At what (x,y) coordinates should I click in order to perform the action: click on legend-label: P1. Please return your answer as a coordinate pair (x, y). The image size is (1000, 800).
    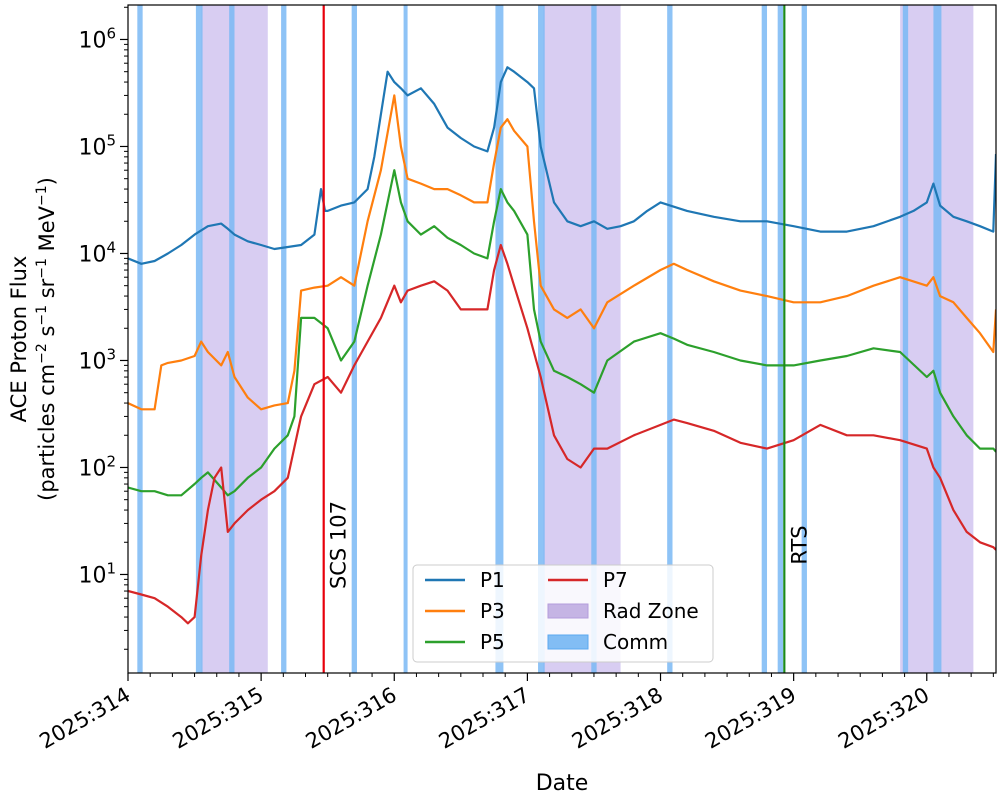
    Looking at the image, I should click on (492, 580).